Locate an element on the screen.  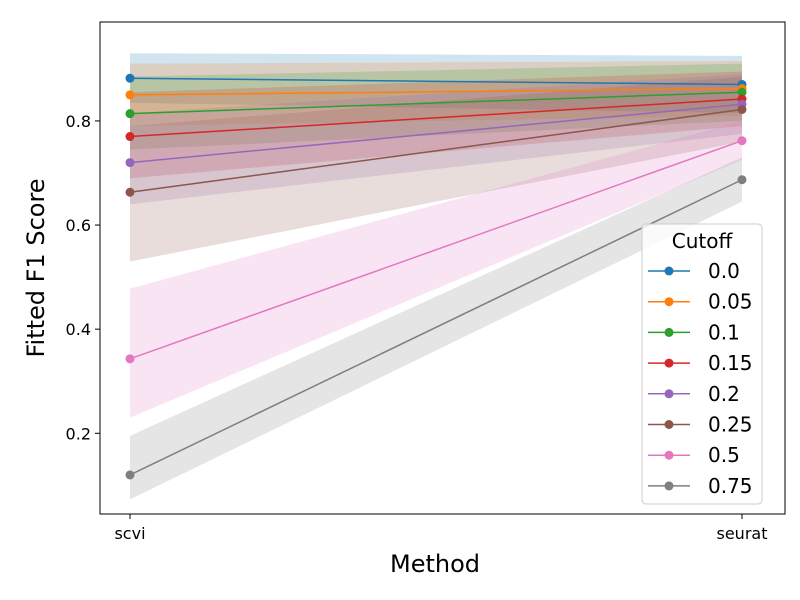
legend-label-4: 0.2 is located at coordinates (724, 394).